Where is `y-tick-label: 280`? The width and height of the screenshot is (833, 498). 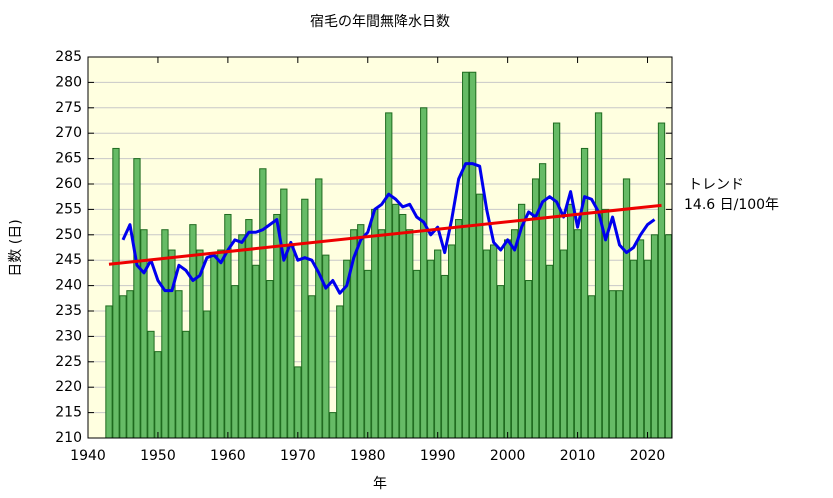
y-tick-label: 280 is located at coordinates (68, 82).